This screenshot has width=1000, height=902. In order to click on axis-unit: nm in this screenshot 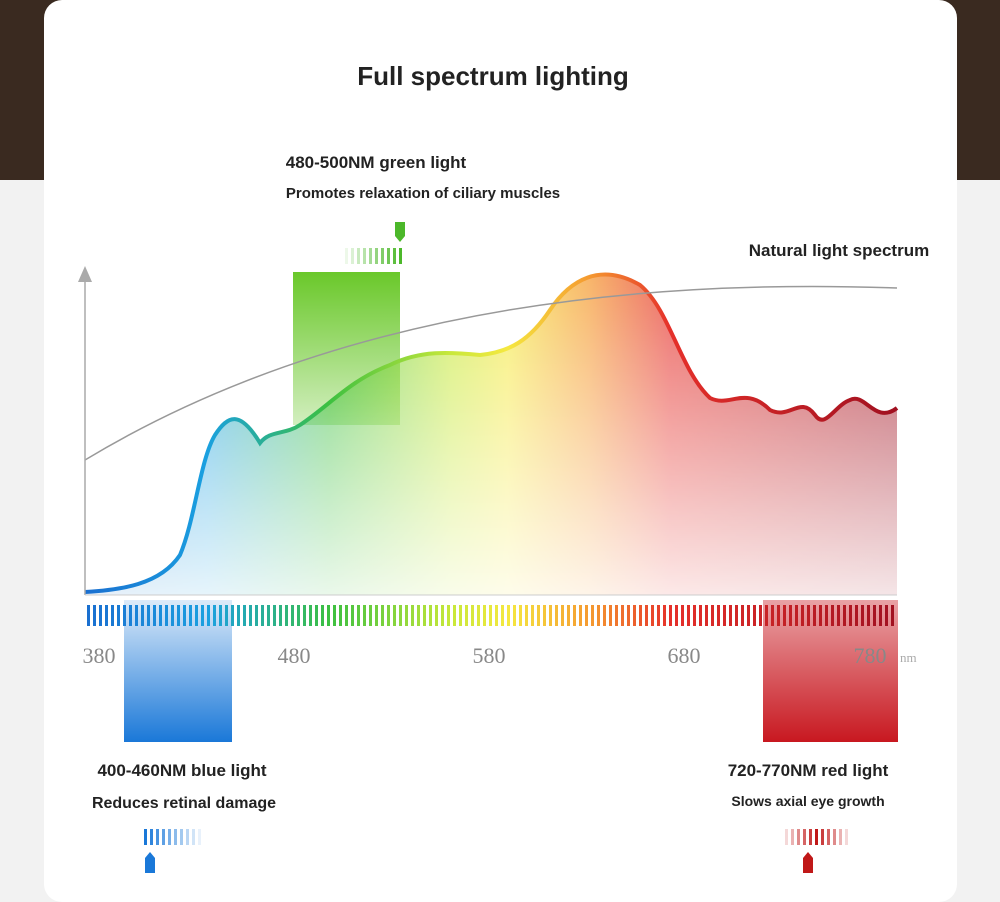, I will do `click(908, 657)`.